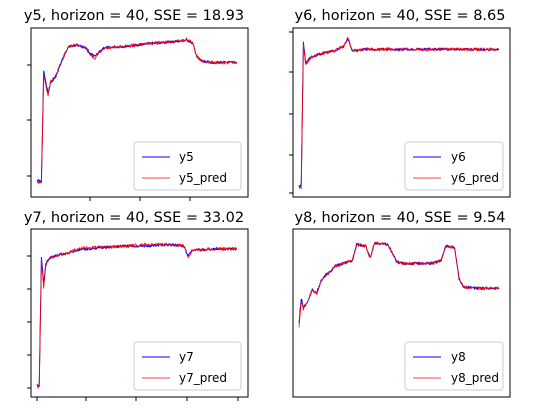 The height and width of the screenshot is (414, 538). Describe the element at coordinates (399, 218) in the screenshot. I see `subplot-title: y8, horizon = 40, SSE = 9.54` at that location.